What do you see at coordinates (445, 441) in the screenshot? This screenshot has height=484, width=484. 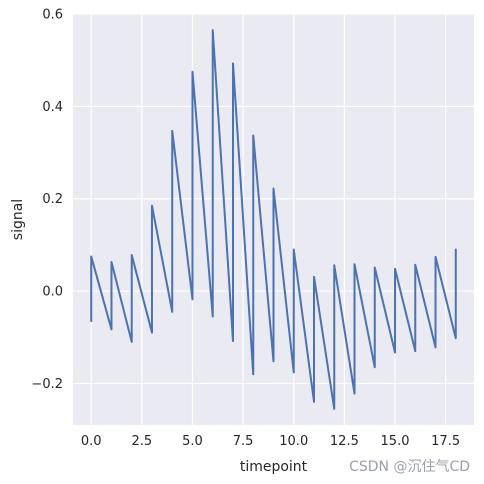 I see `x-tick-label: 17.5` at bounding box center [445, 441].